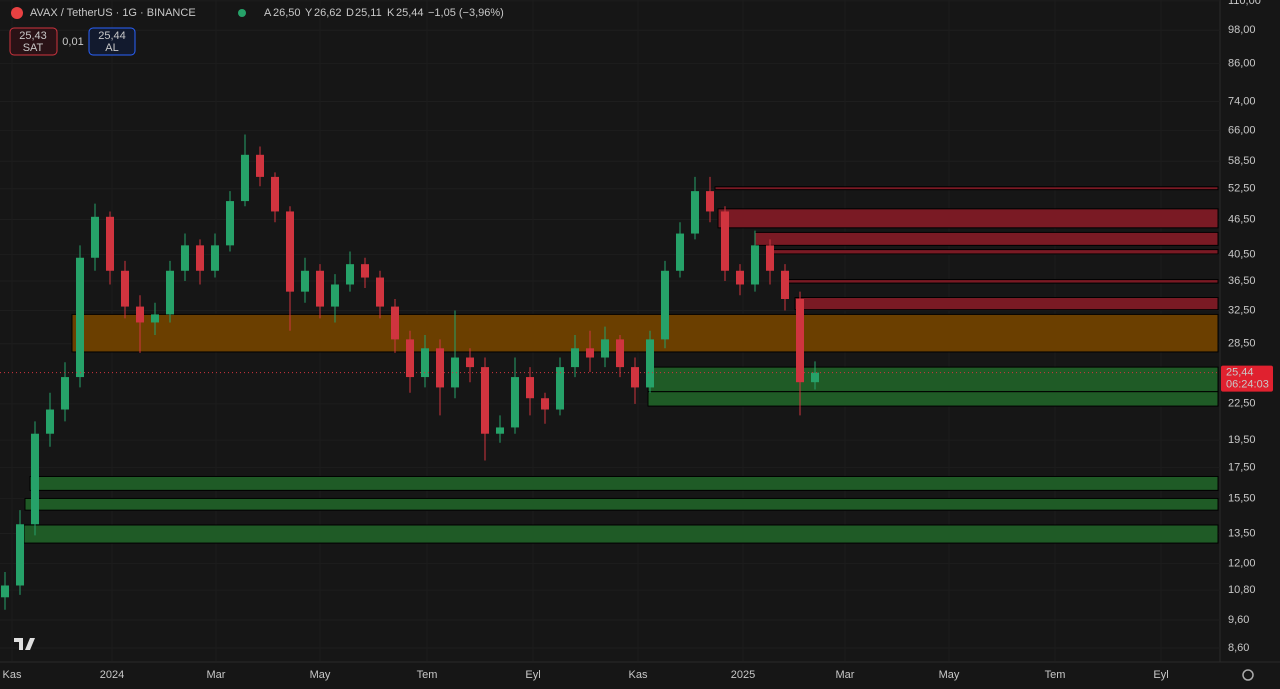 The height and width of the screenshot is (689, 1280). I want to click on ohlc-value: 25,11, so click(368, 13).